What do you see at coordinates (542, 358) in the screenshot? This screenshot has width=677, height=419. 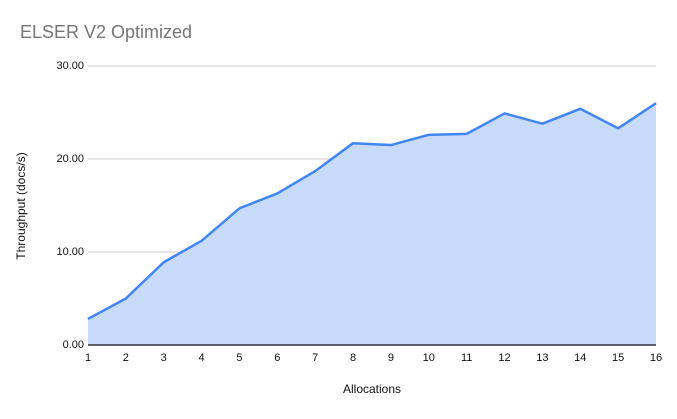 I see `x-tick-label: 13` at bounding box center [542, 358].